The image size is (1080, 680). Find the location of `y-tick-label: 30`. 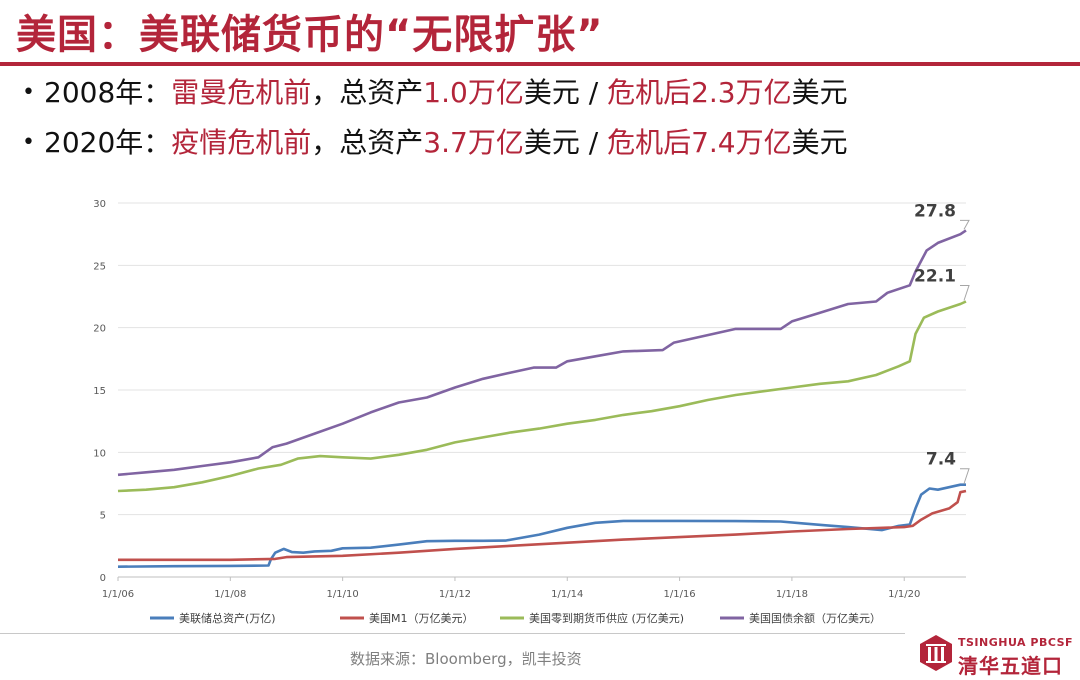

y-tick-label: 30 is located at coordinates (99, 204).